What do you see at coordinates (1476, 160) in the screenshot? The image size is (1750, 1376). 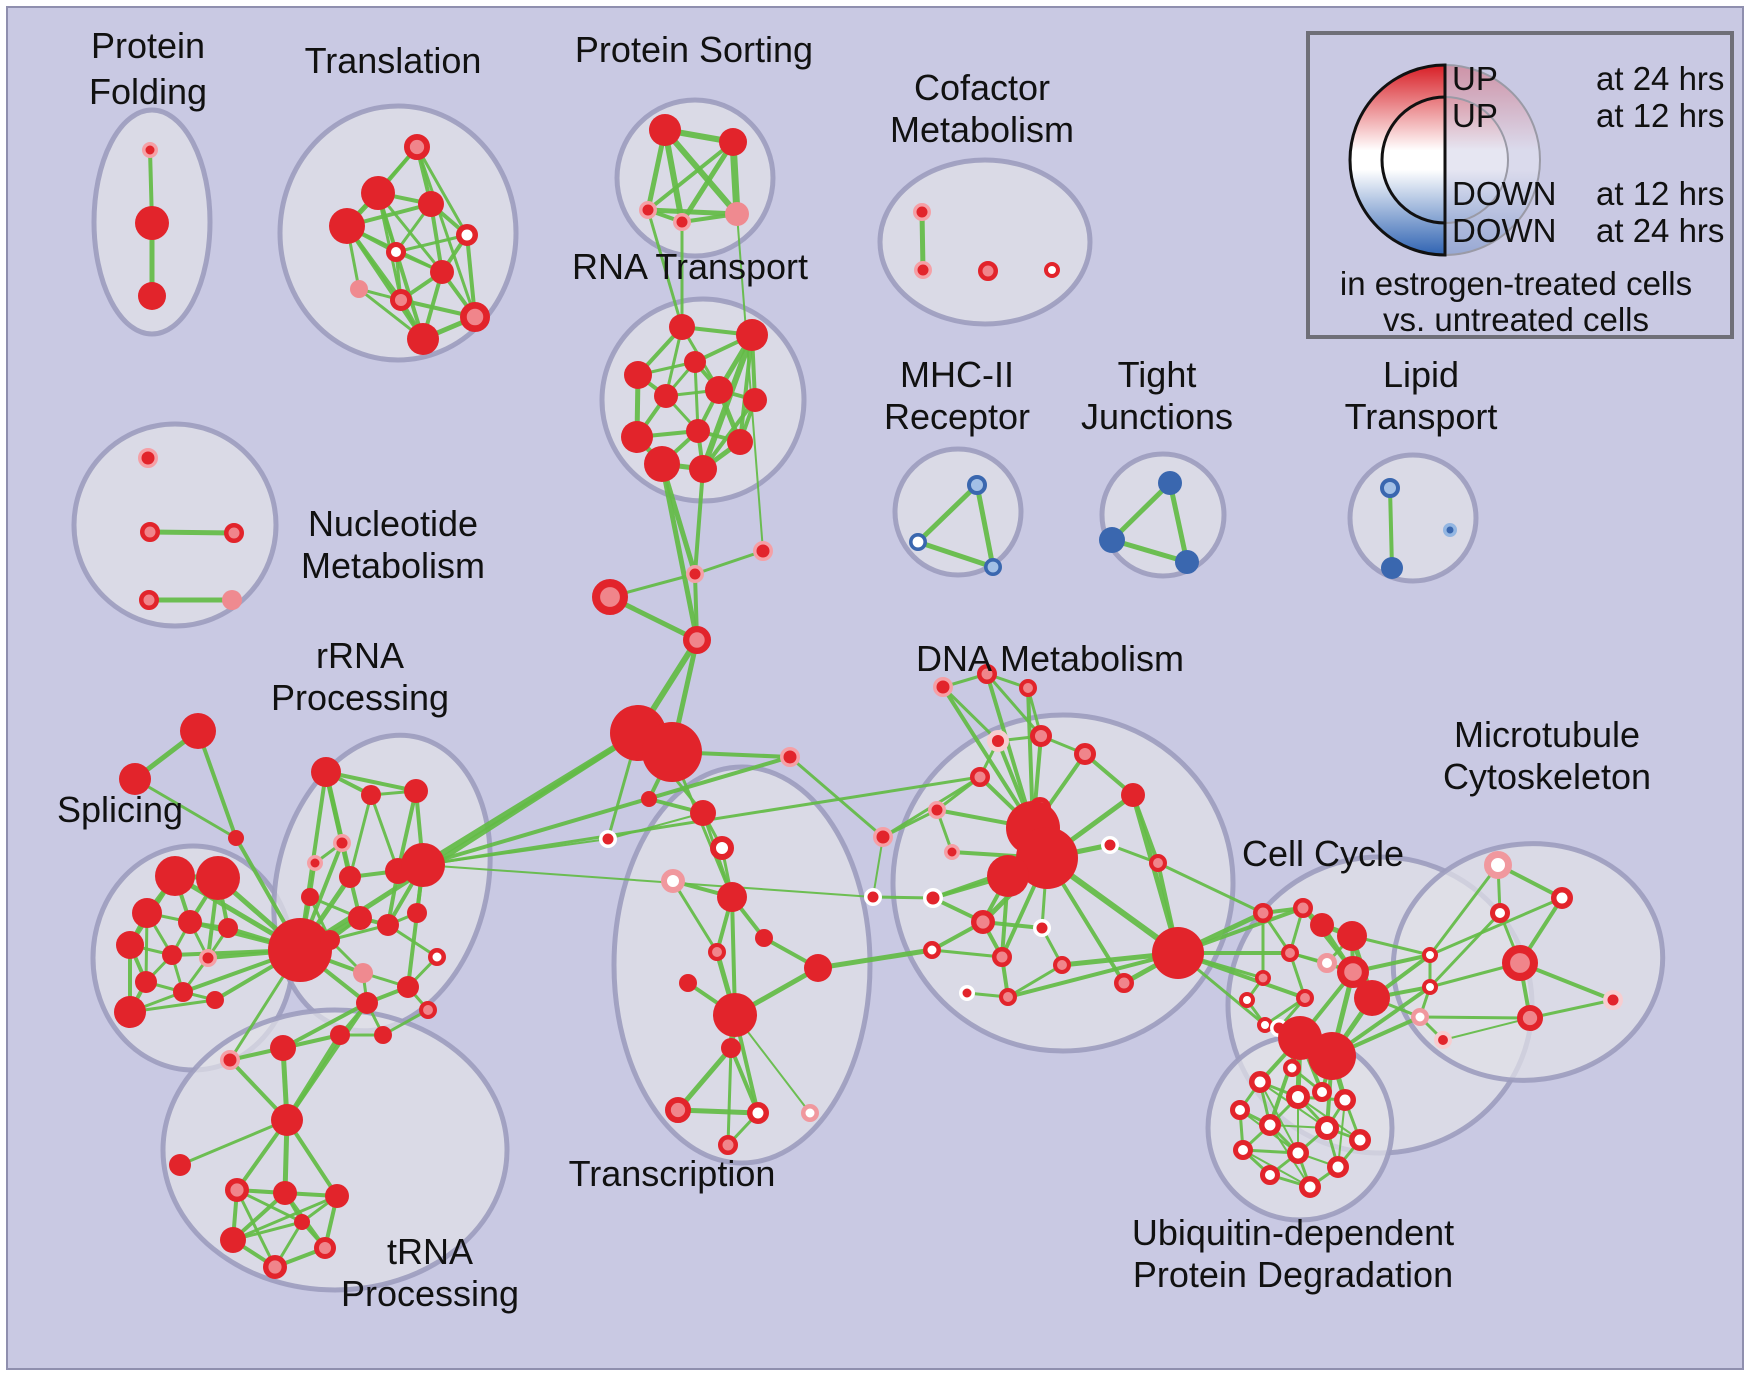 I see `legend-ring-half` at bounding box center [1476, 160].